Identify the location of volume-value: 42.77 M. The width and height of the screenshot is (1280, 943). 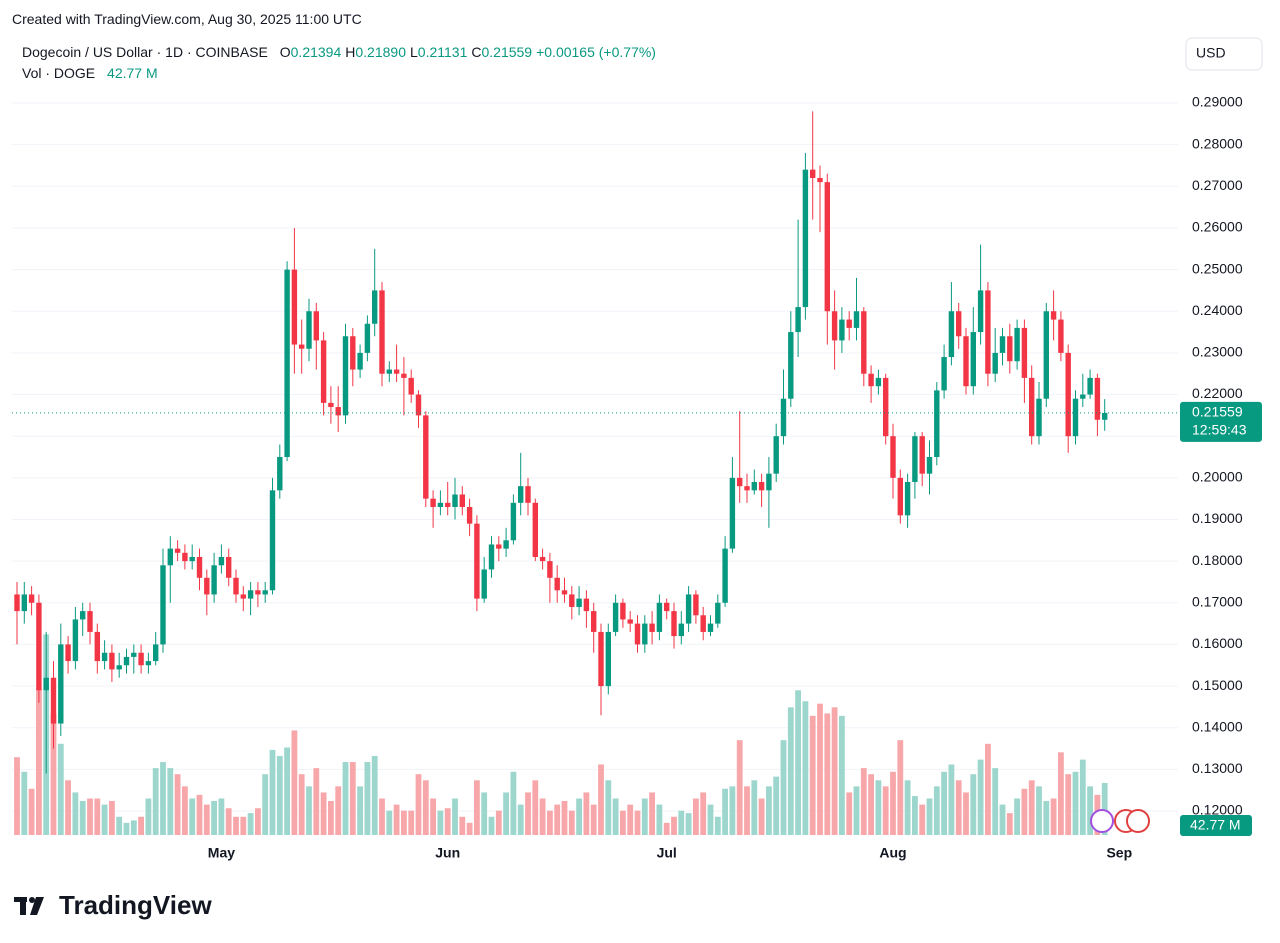
(132, 73).